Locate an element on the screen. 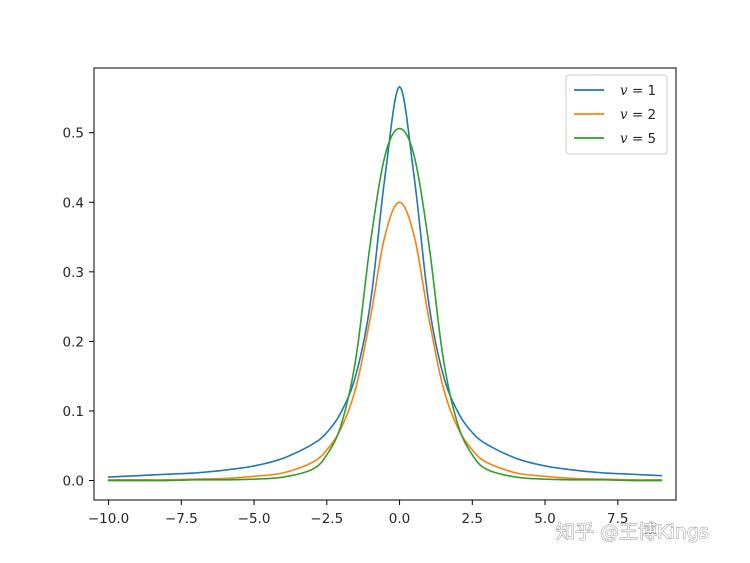  watermark-text: 知乎 @王博Kings is located at coordinates (632, 532).